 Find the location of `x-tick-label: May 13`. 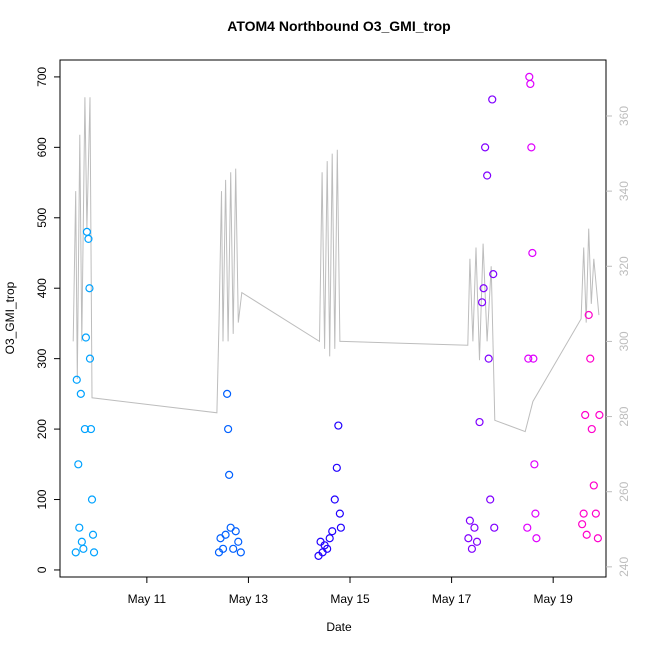

x-tick-label: May 13 is located at coordinates (249, 599).